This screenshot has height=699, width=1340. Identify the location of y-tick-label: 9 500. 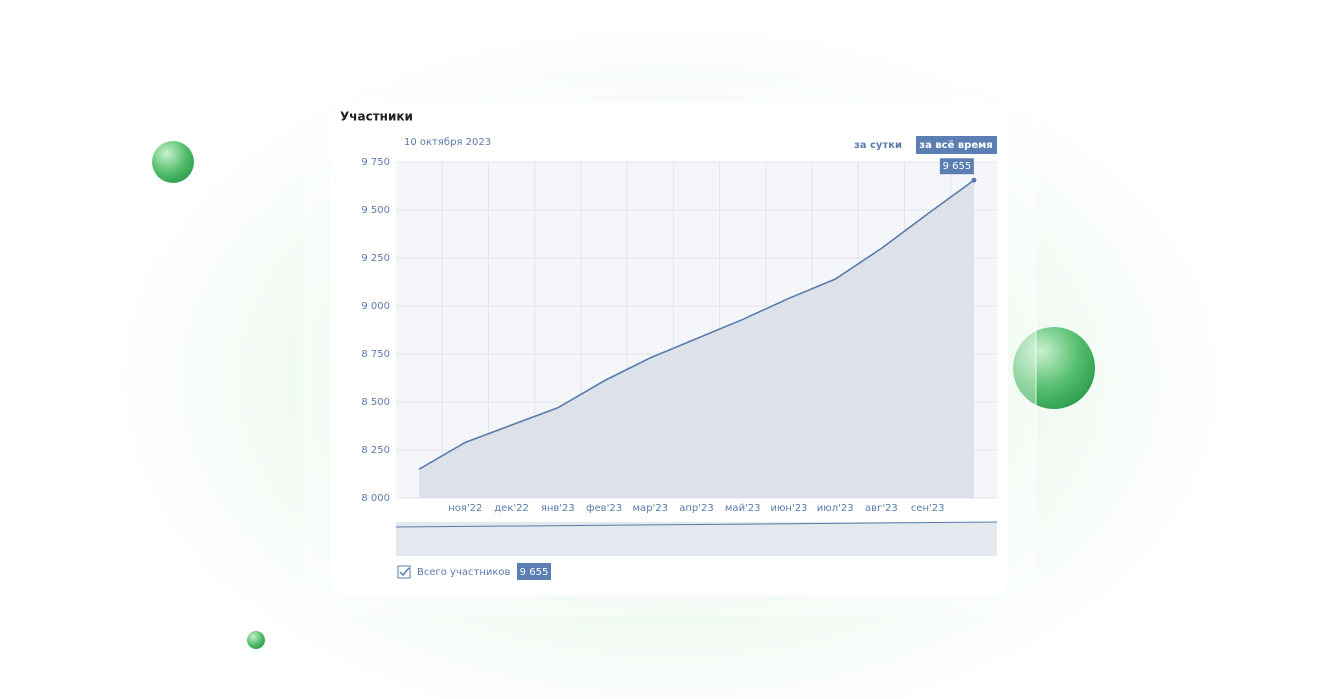
(375, 210).